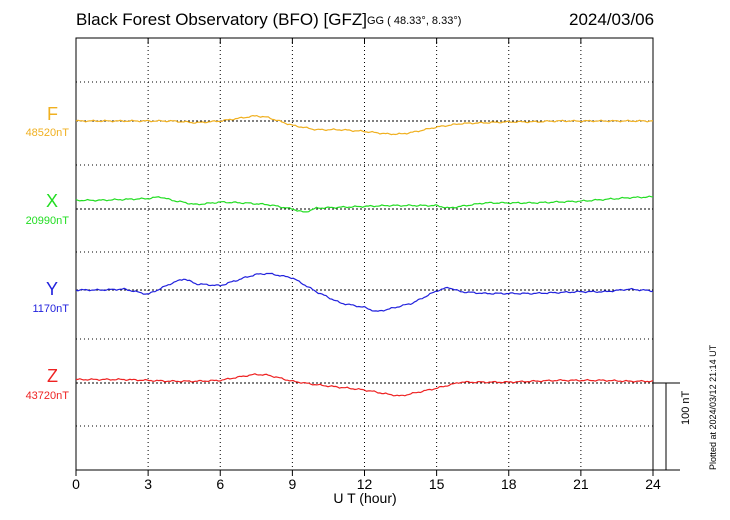 This screenshot has width=730, height=520. I want to click on series-line-y, so click(364, 292).